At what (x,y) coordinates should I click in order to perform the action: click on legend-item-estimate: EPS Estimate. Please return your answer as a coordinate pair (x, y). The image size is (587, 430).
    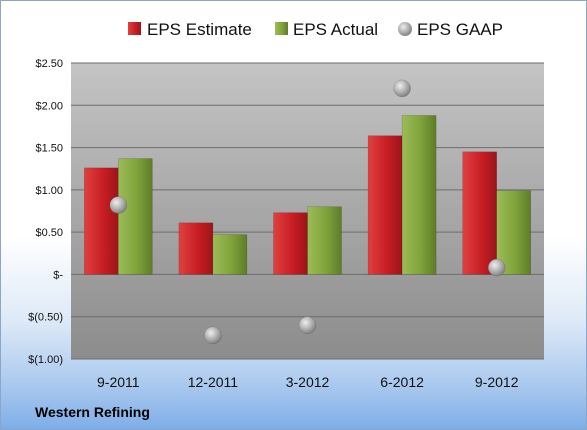
    Looking at the image, I should click on (190, 29).